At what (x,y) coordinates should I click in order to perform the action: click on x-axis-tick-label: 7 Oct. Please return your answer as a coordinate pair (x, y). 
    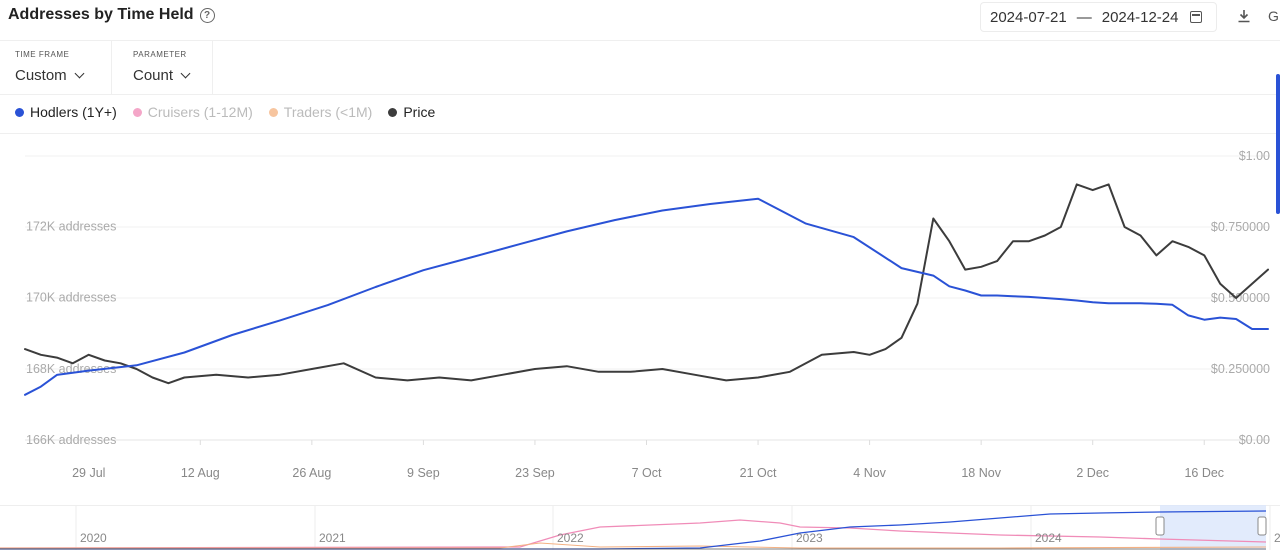
    Looking at the image, I should click on (647, 473).